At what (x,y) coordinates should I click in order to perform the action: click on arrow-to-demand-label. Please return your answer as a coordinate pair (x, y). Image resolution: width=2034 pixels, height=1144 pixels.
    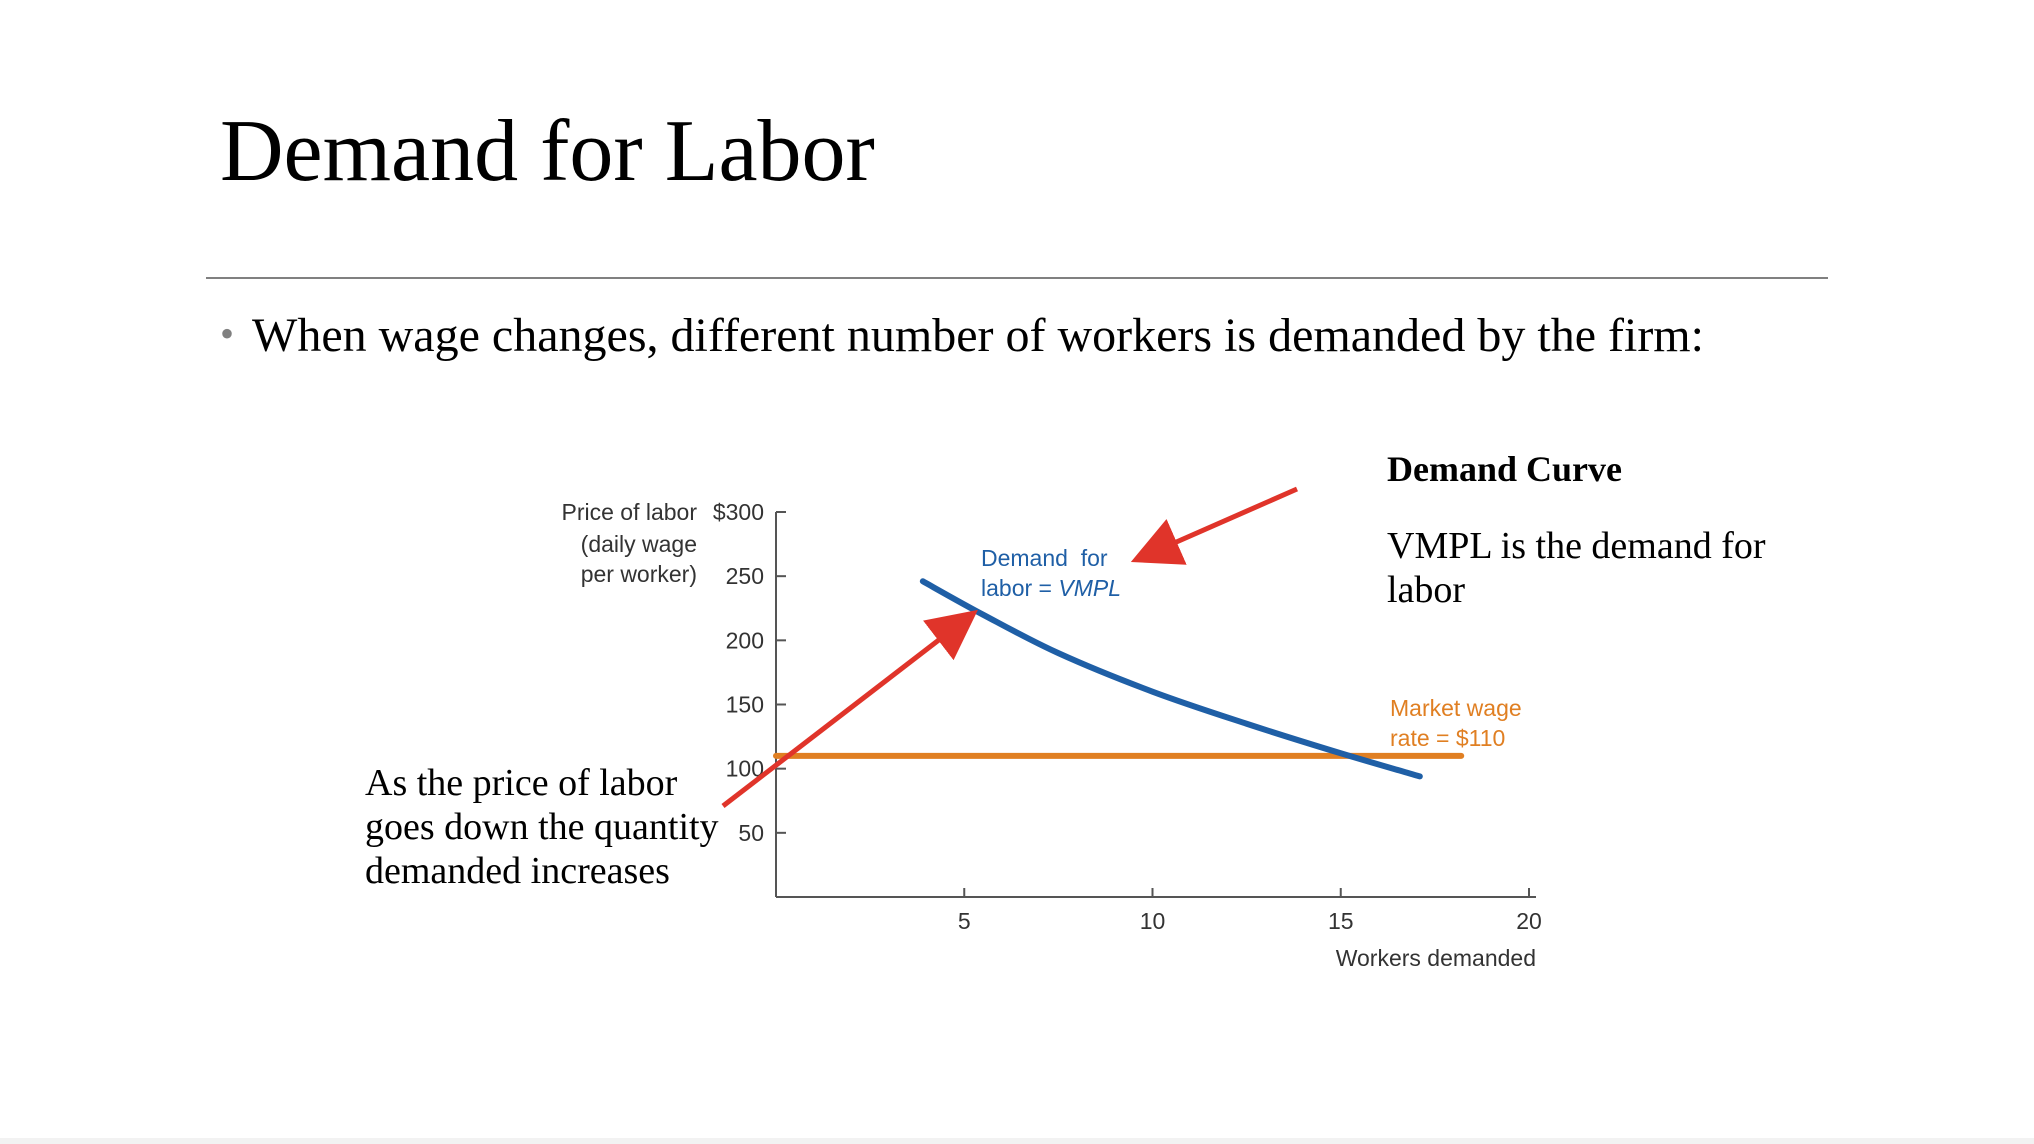
    Looking at the image, I should click on (1214, 525).